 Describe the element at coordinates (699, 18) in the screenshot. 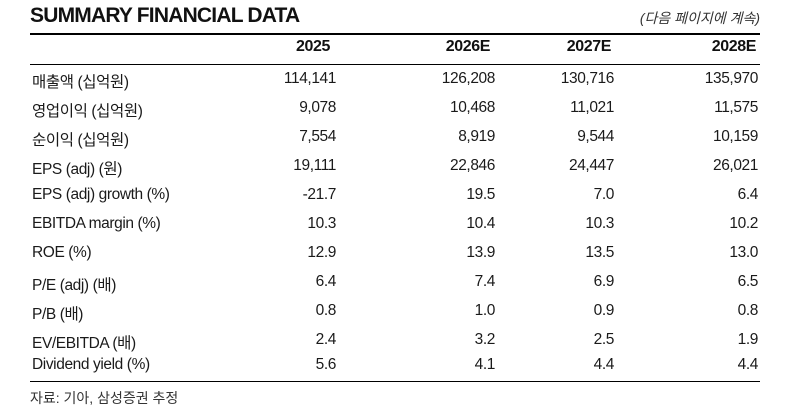

I see `continued-note: (다음 페이지에 계속)` at that location.